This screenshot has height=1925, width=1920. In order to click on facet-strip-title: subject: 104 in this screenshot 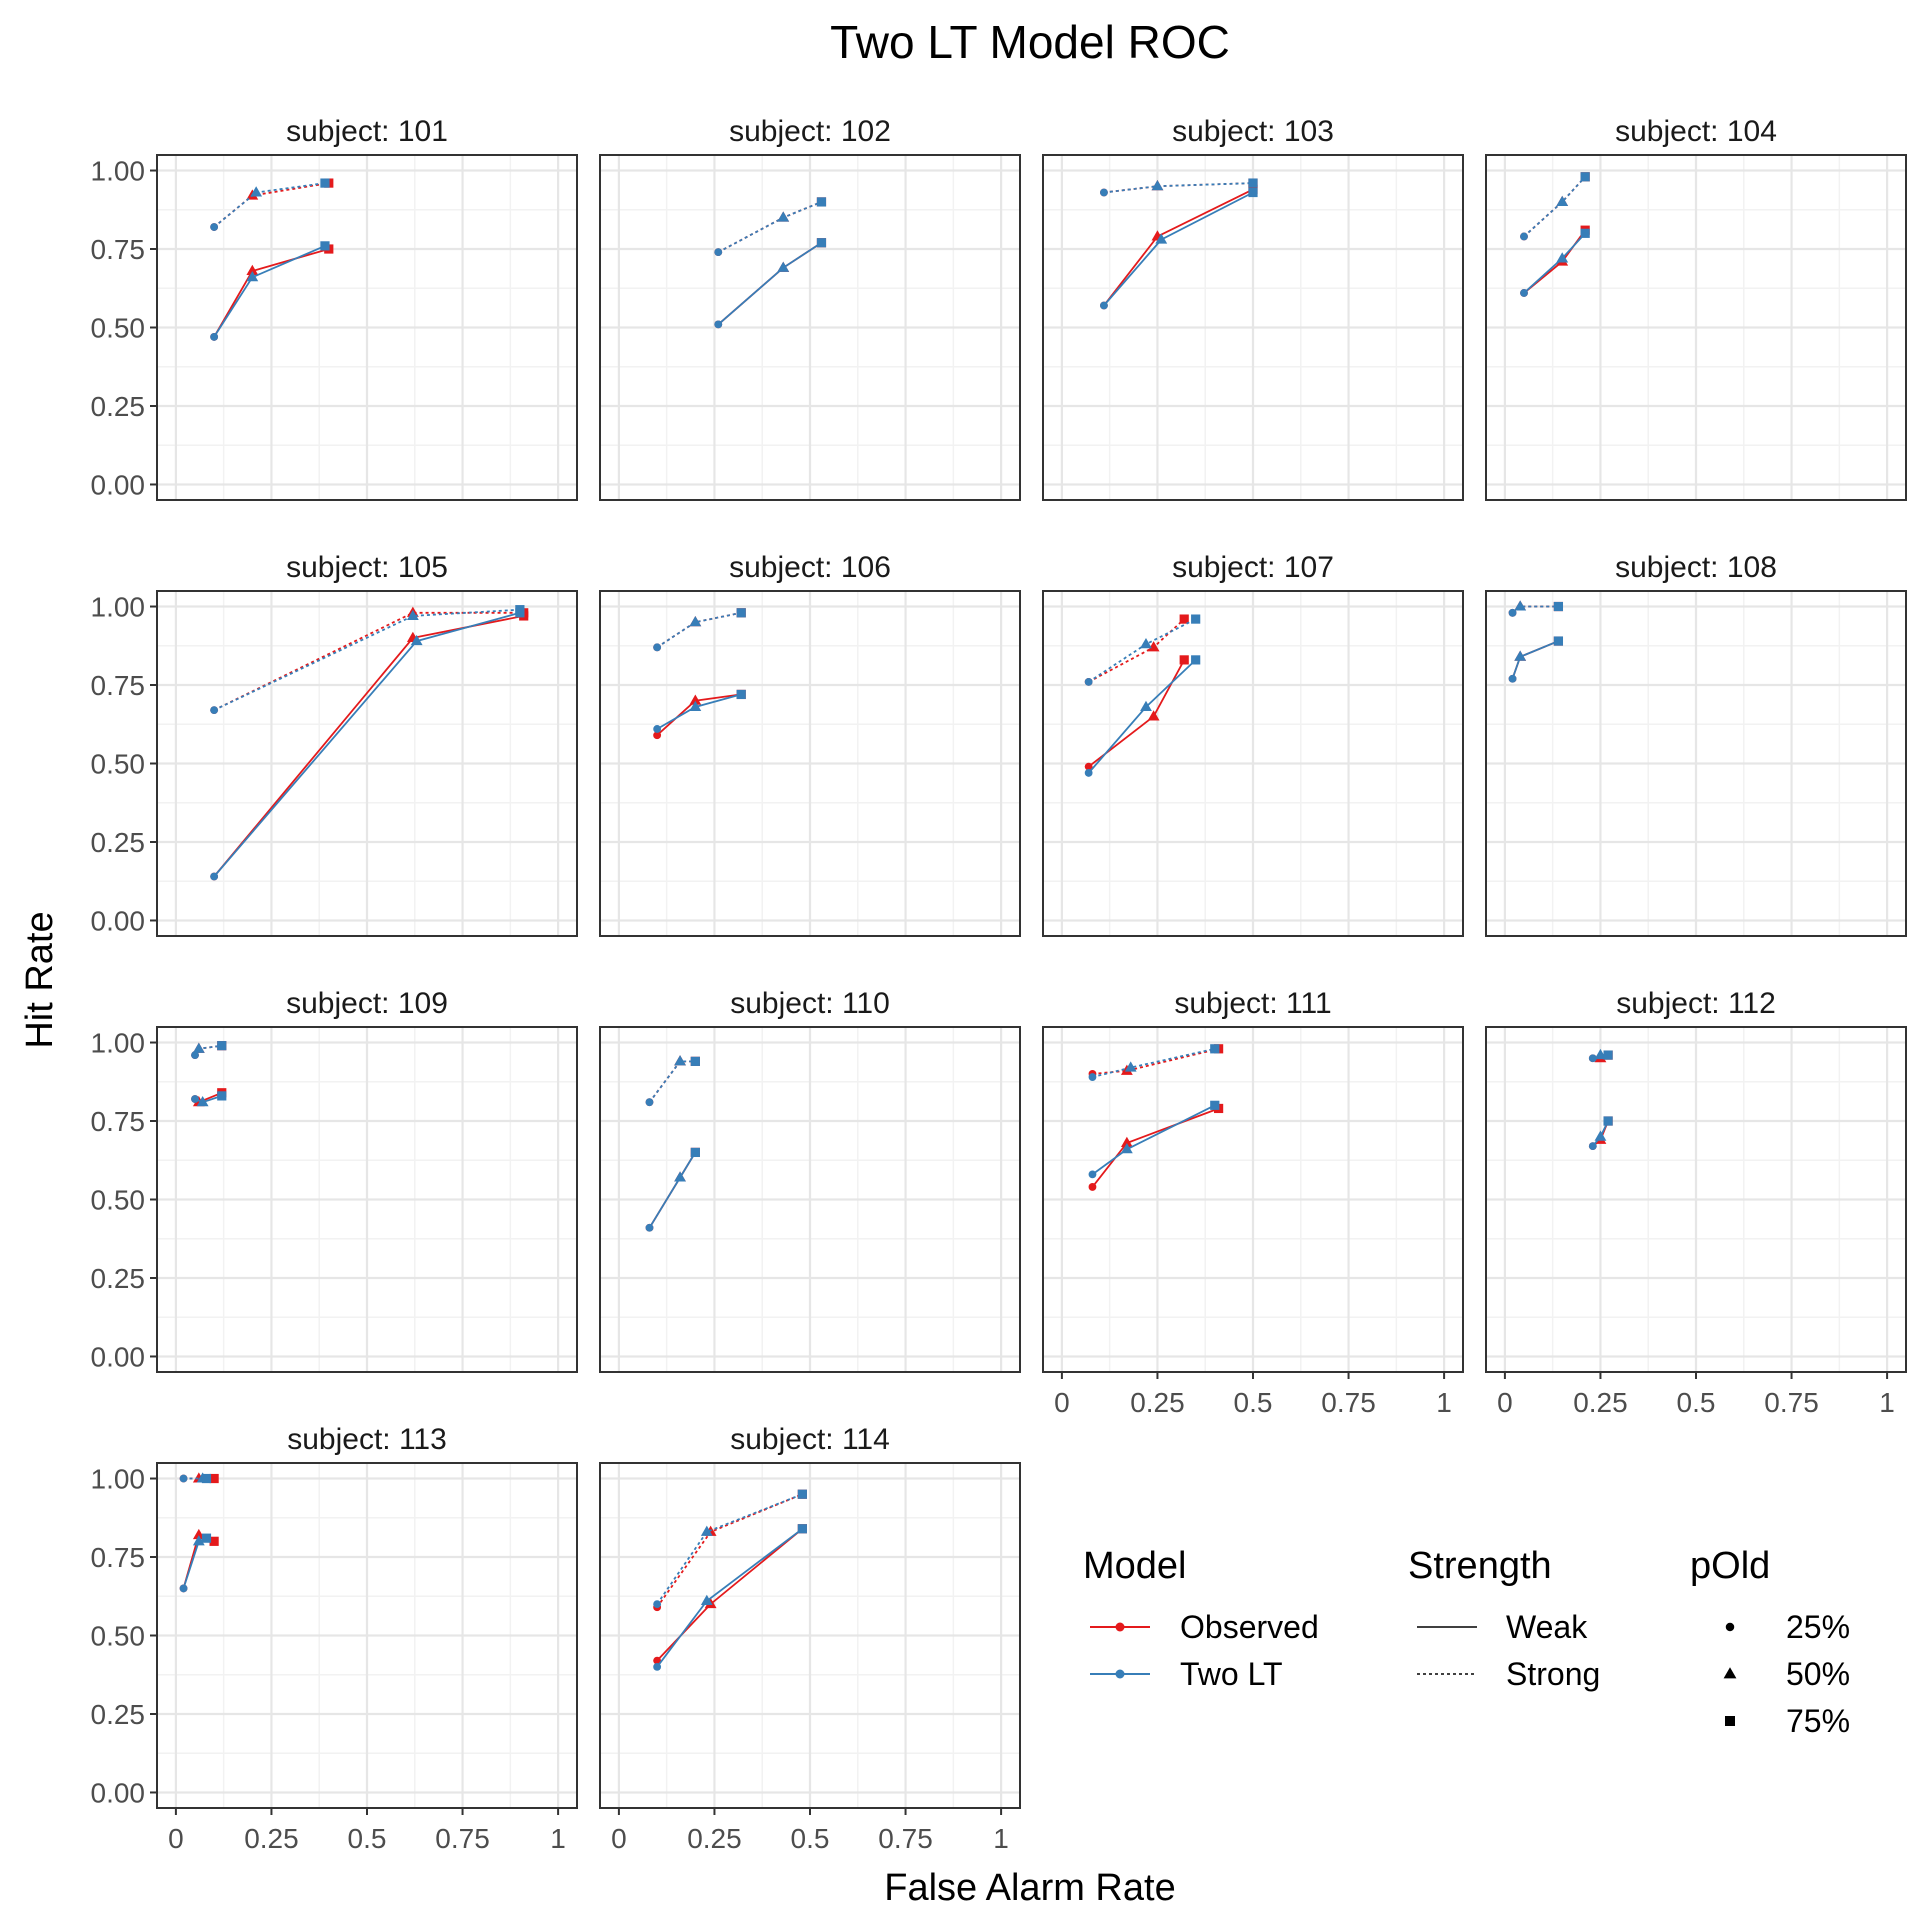, I will do `click(1696, 131)`.